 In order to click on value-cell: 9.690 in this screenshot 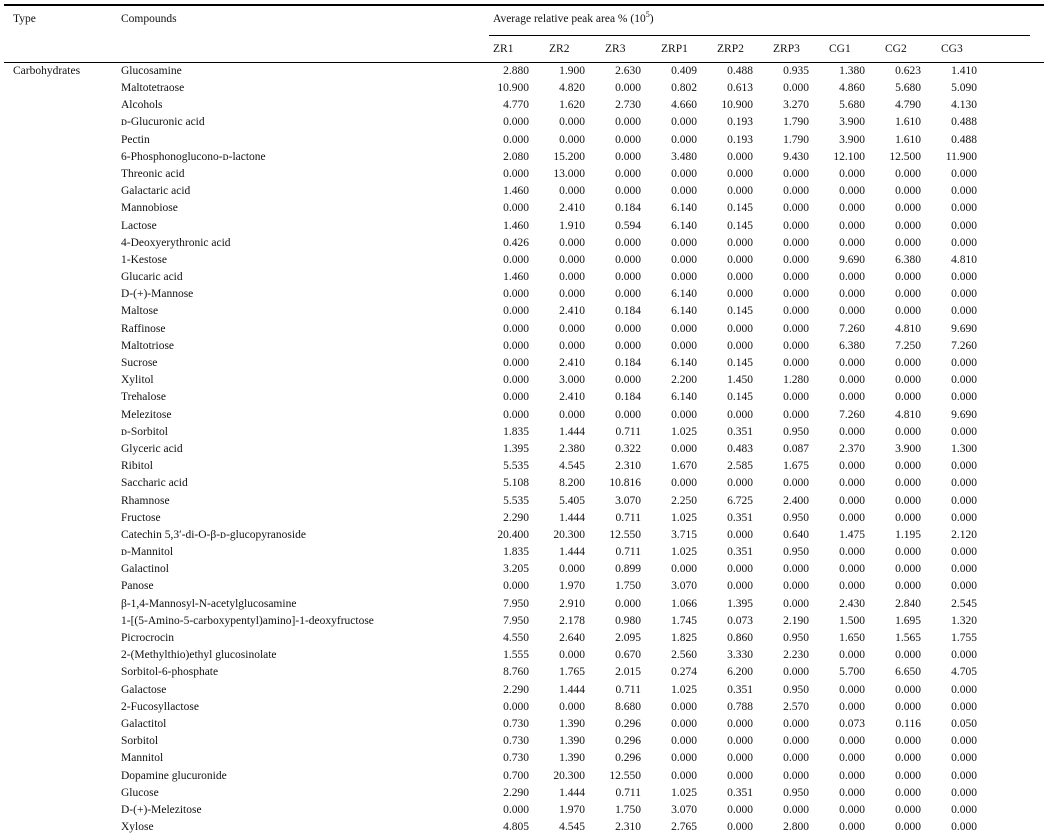, I will do `click(964, 328)`.